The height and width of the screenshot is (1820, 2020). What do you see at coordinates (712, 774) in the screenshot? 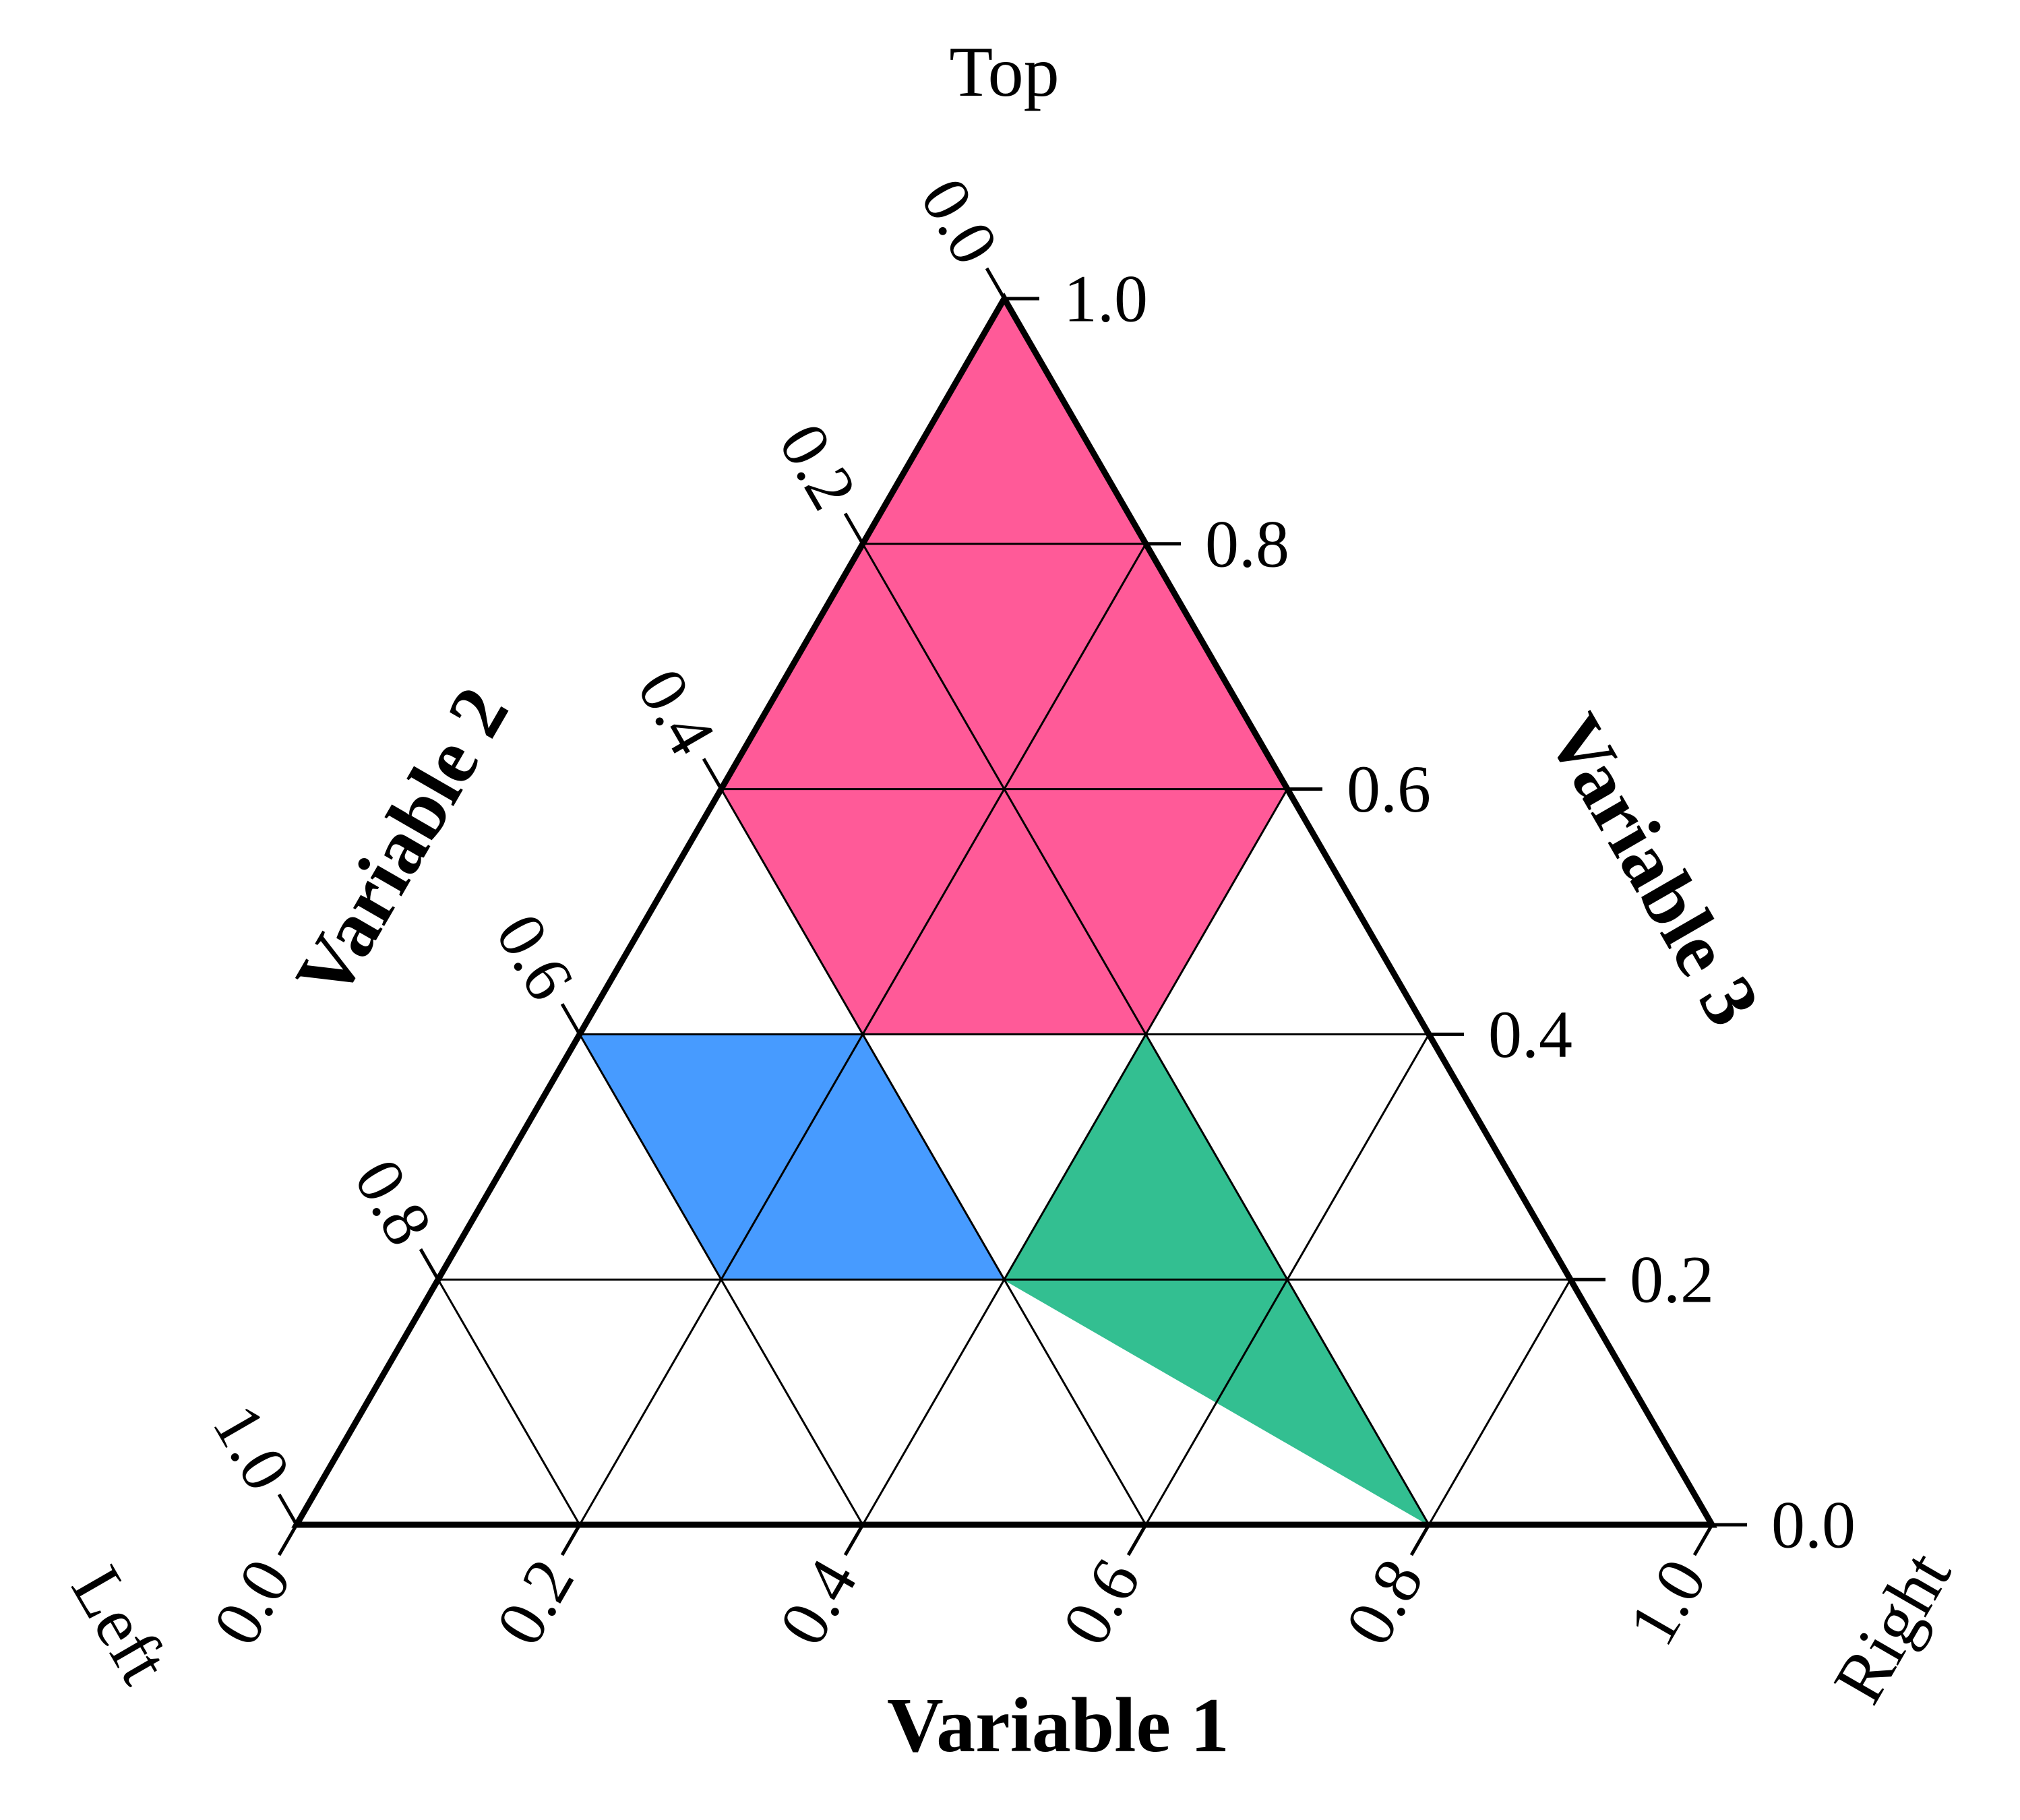
I see `left-tick-0.4` at bounding box center [712, 774].